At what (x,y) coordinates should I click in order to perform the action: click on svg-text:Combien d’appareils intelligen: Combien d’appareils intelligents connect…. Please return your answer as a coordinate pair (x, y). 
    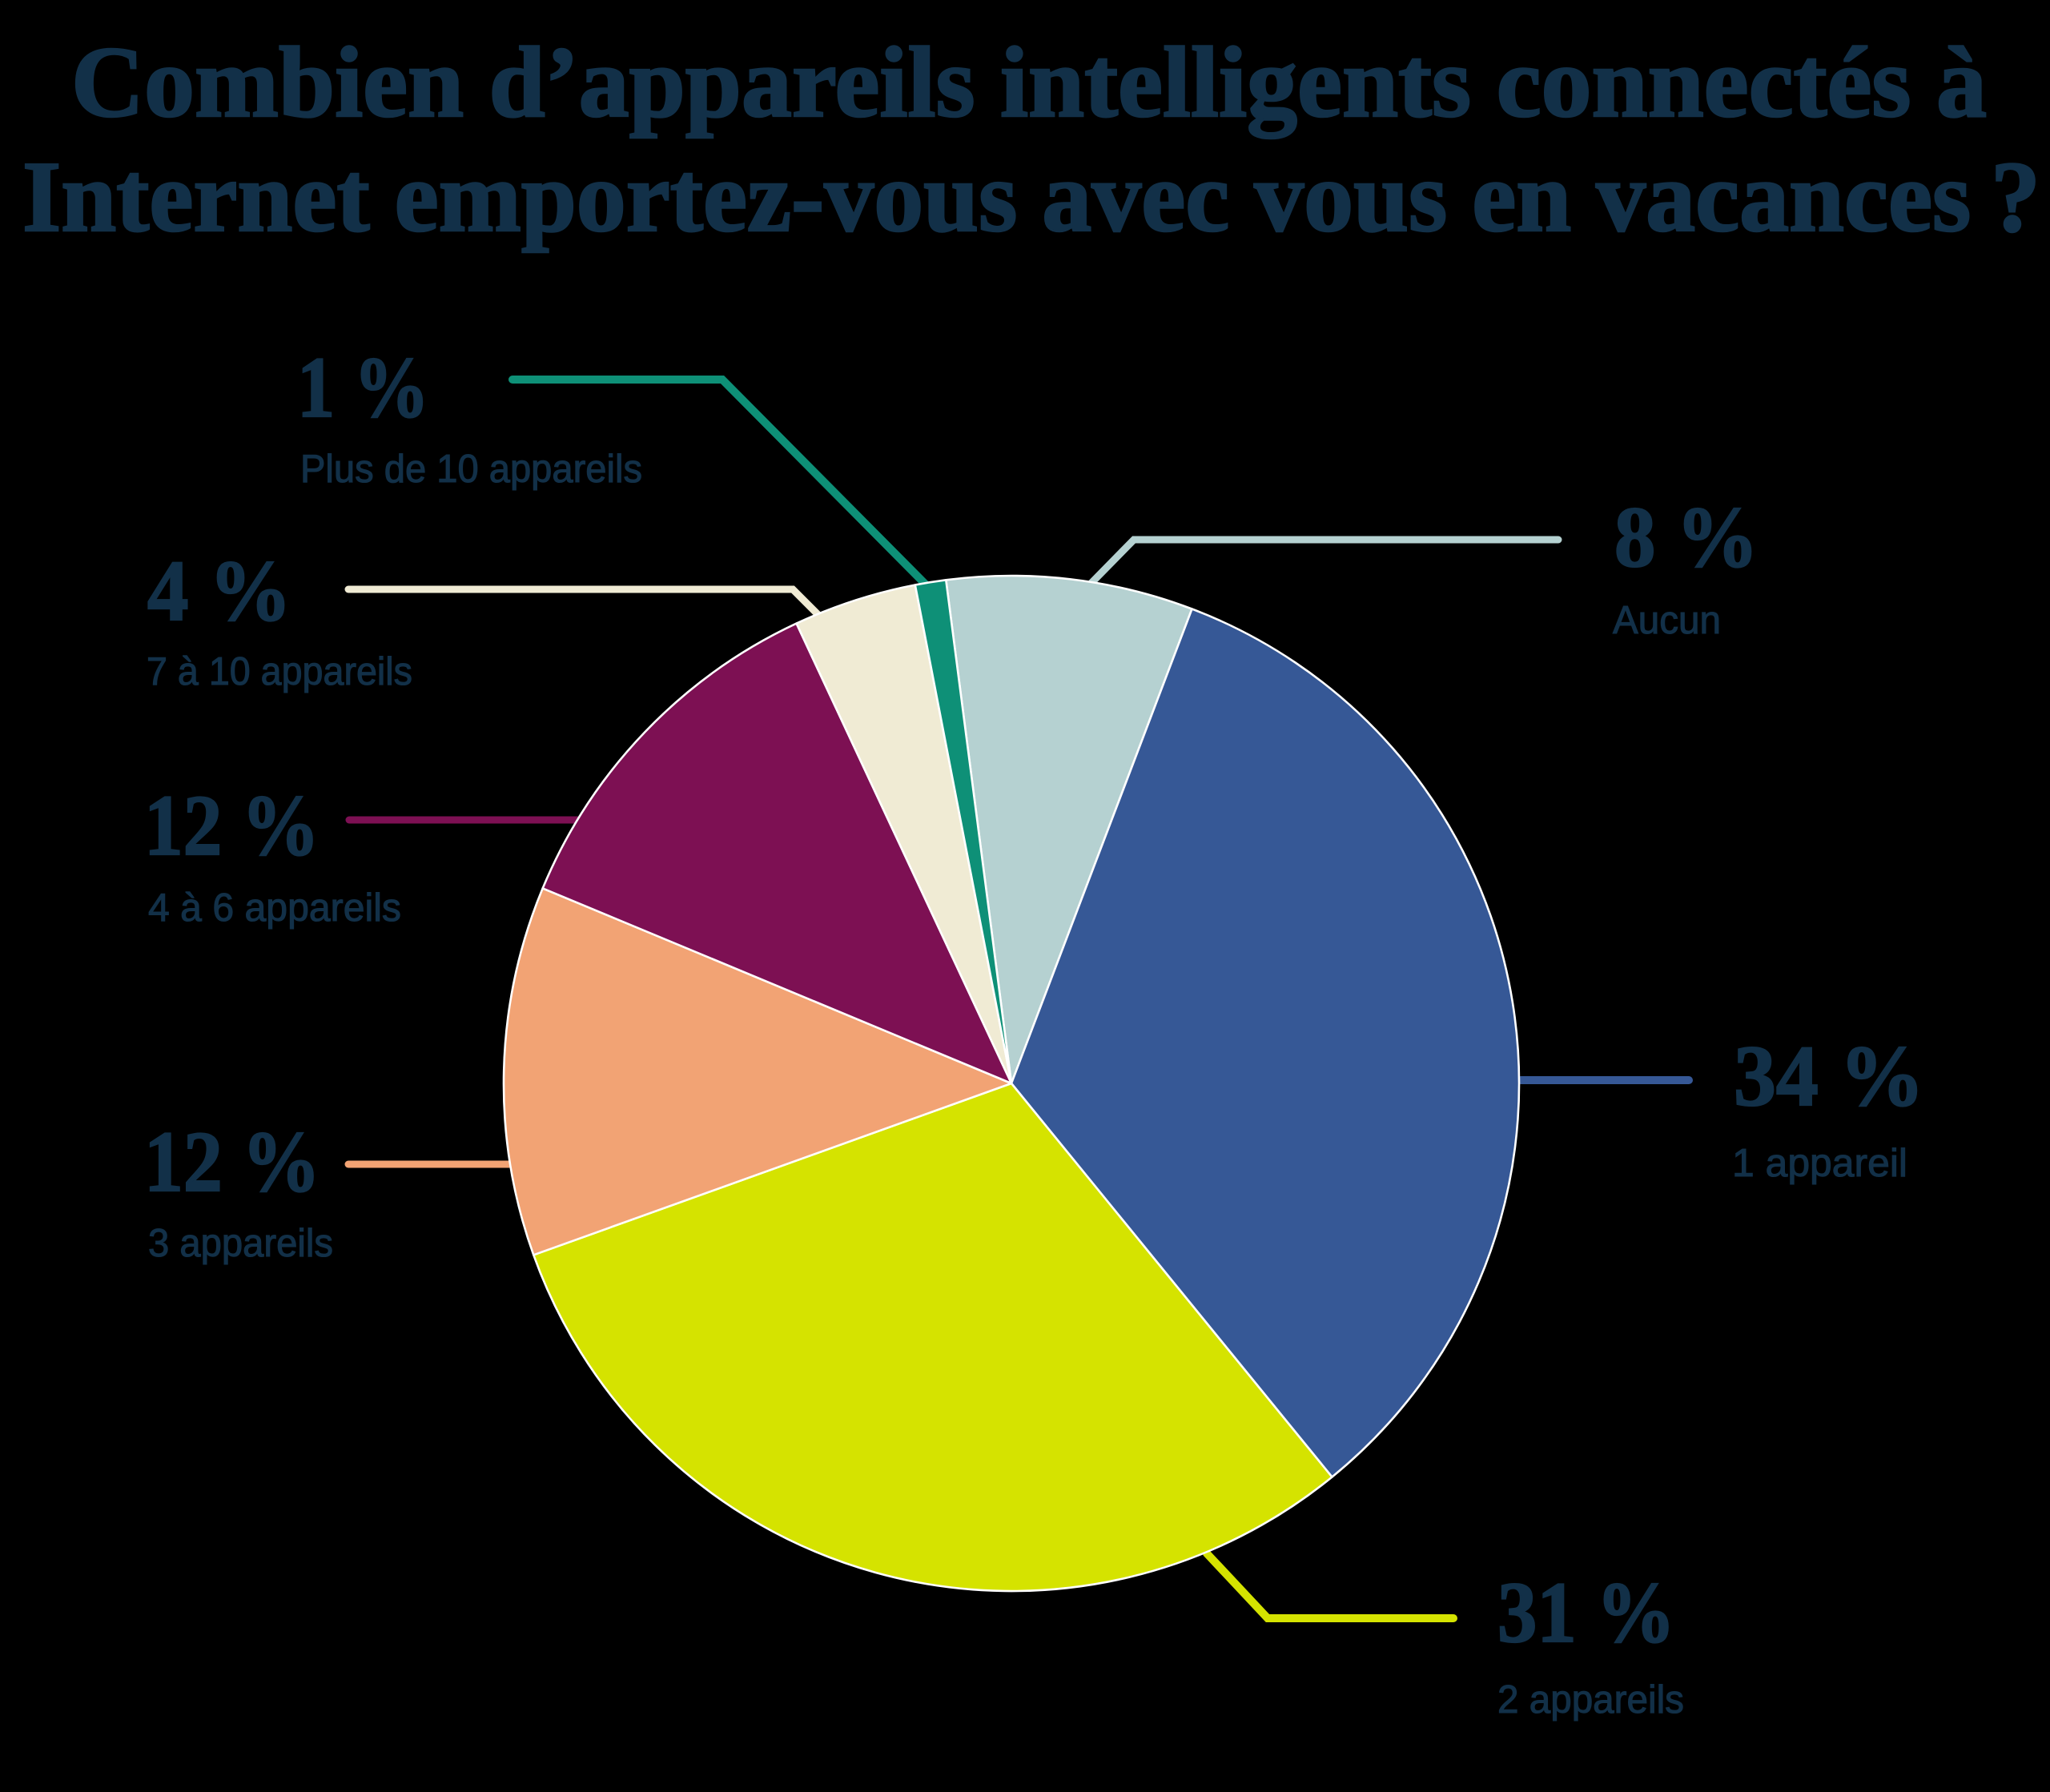
    Looking at the image, I should click on (1029, 83).